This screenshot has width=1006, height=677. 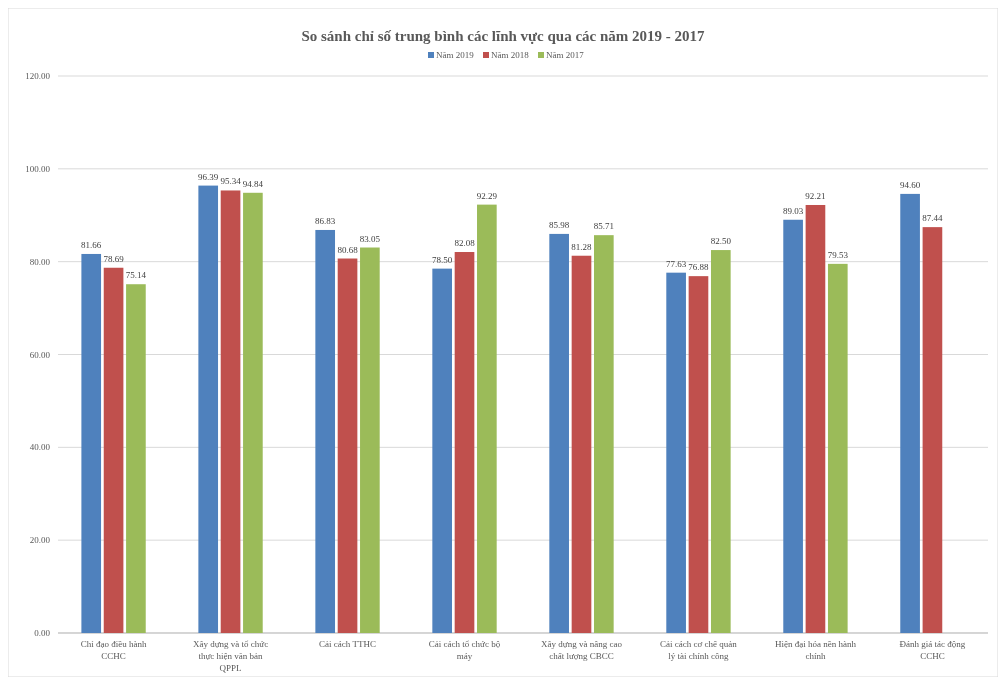 I want to click on data-label: 96.39, so click(x=208, y=176).